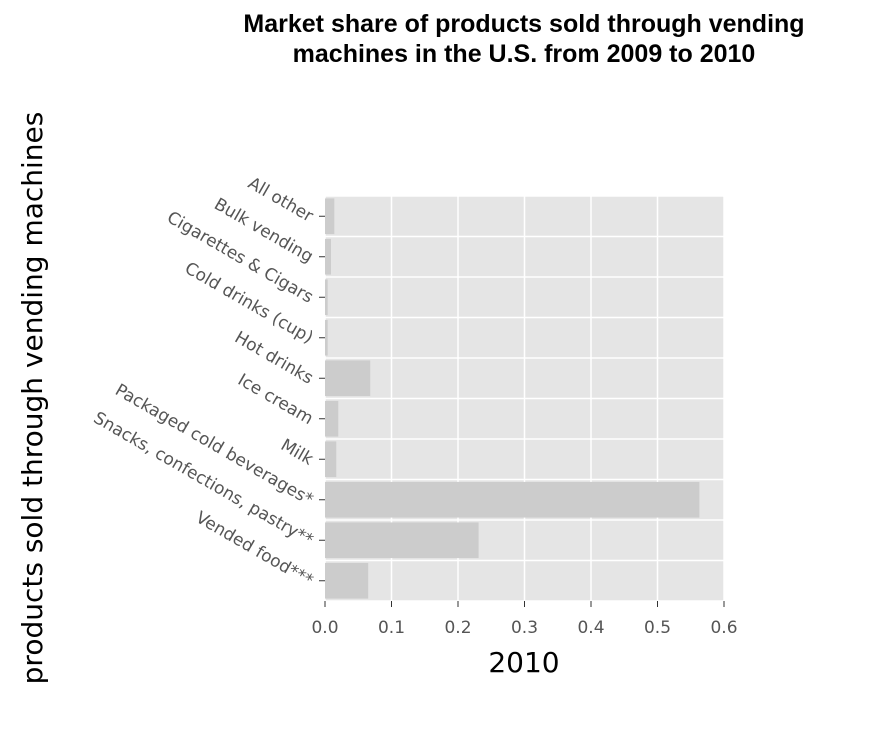 The height and width of the screenshot is (732, 880). I want to click on chart-title-line-2: machines in the U.S. from 2009 to 2010, so click(524, 54).